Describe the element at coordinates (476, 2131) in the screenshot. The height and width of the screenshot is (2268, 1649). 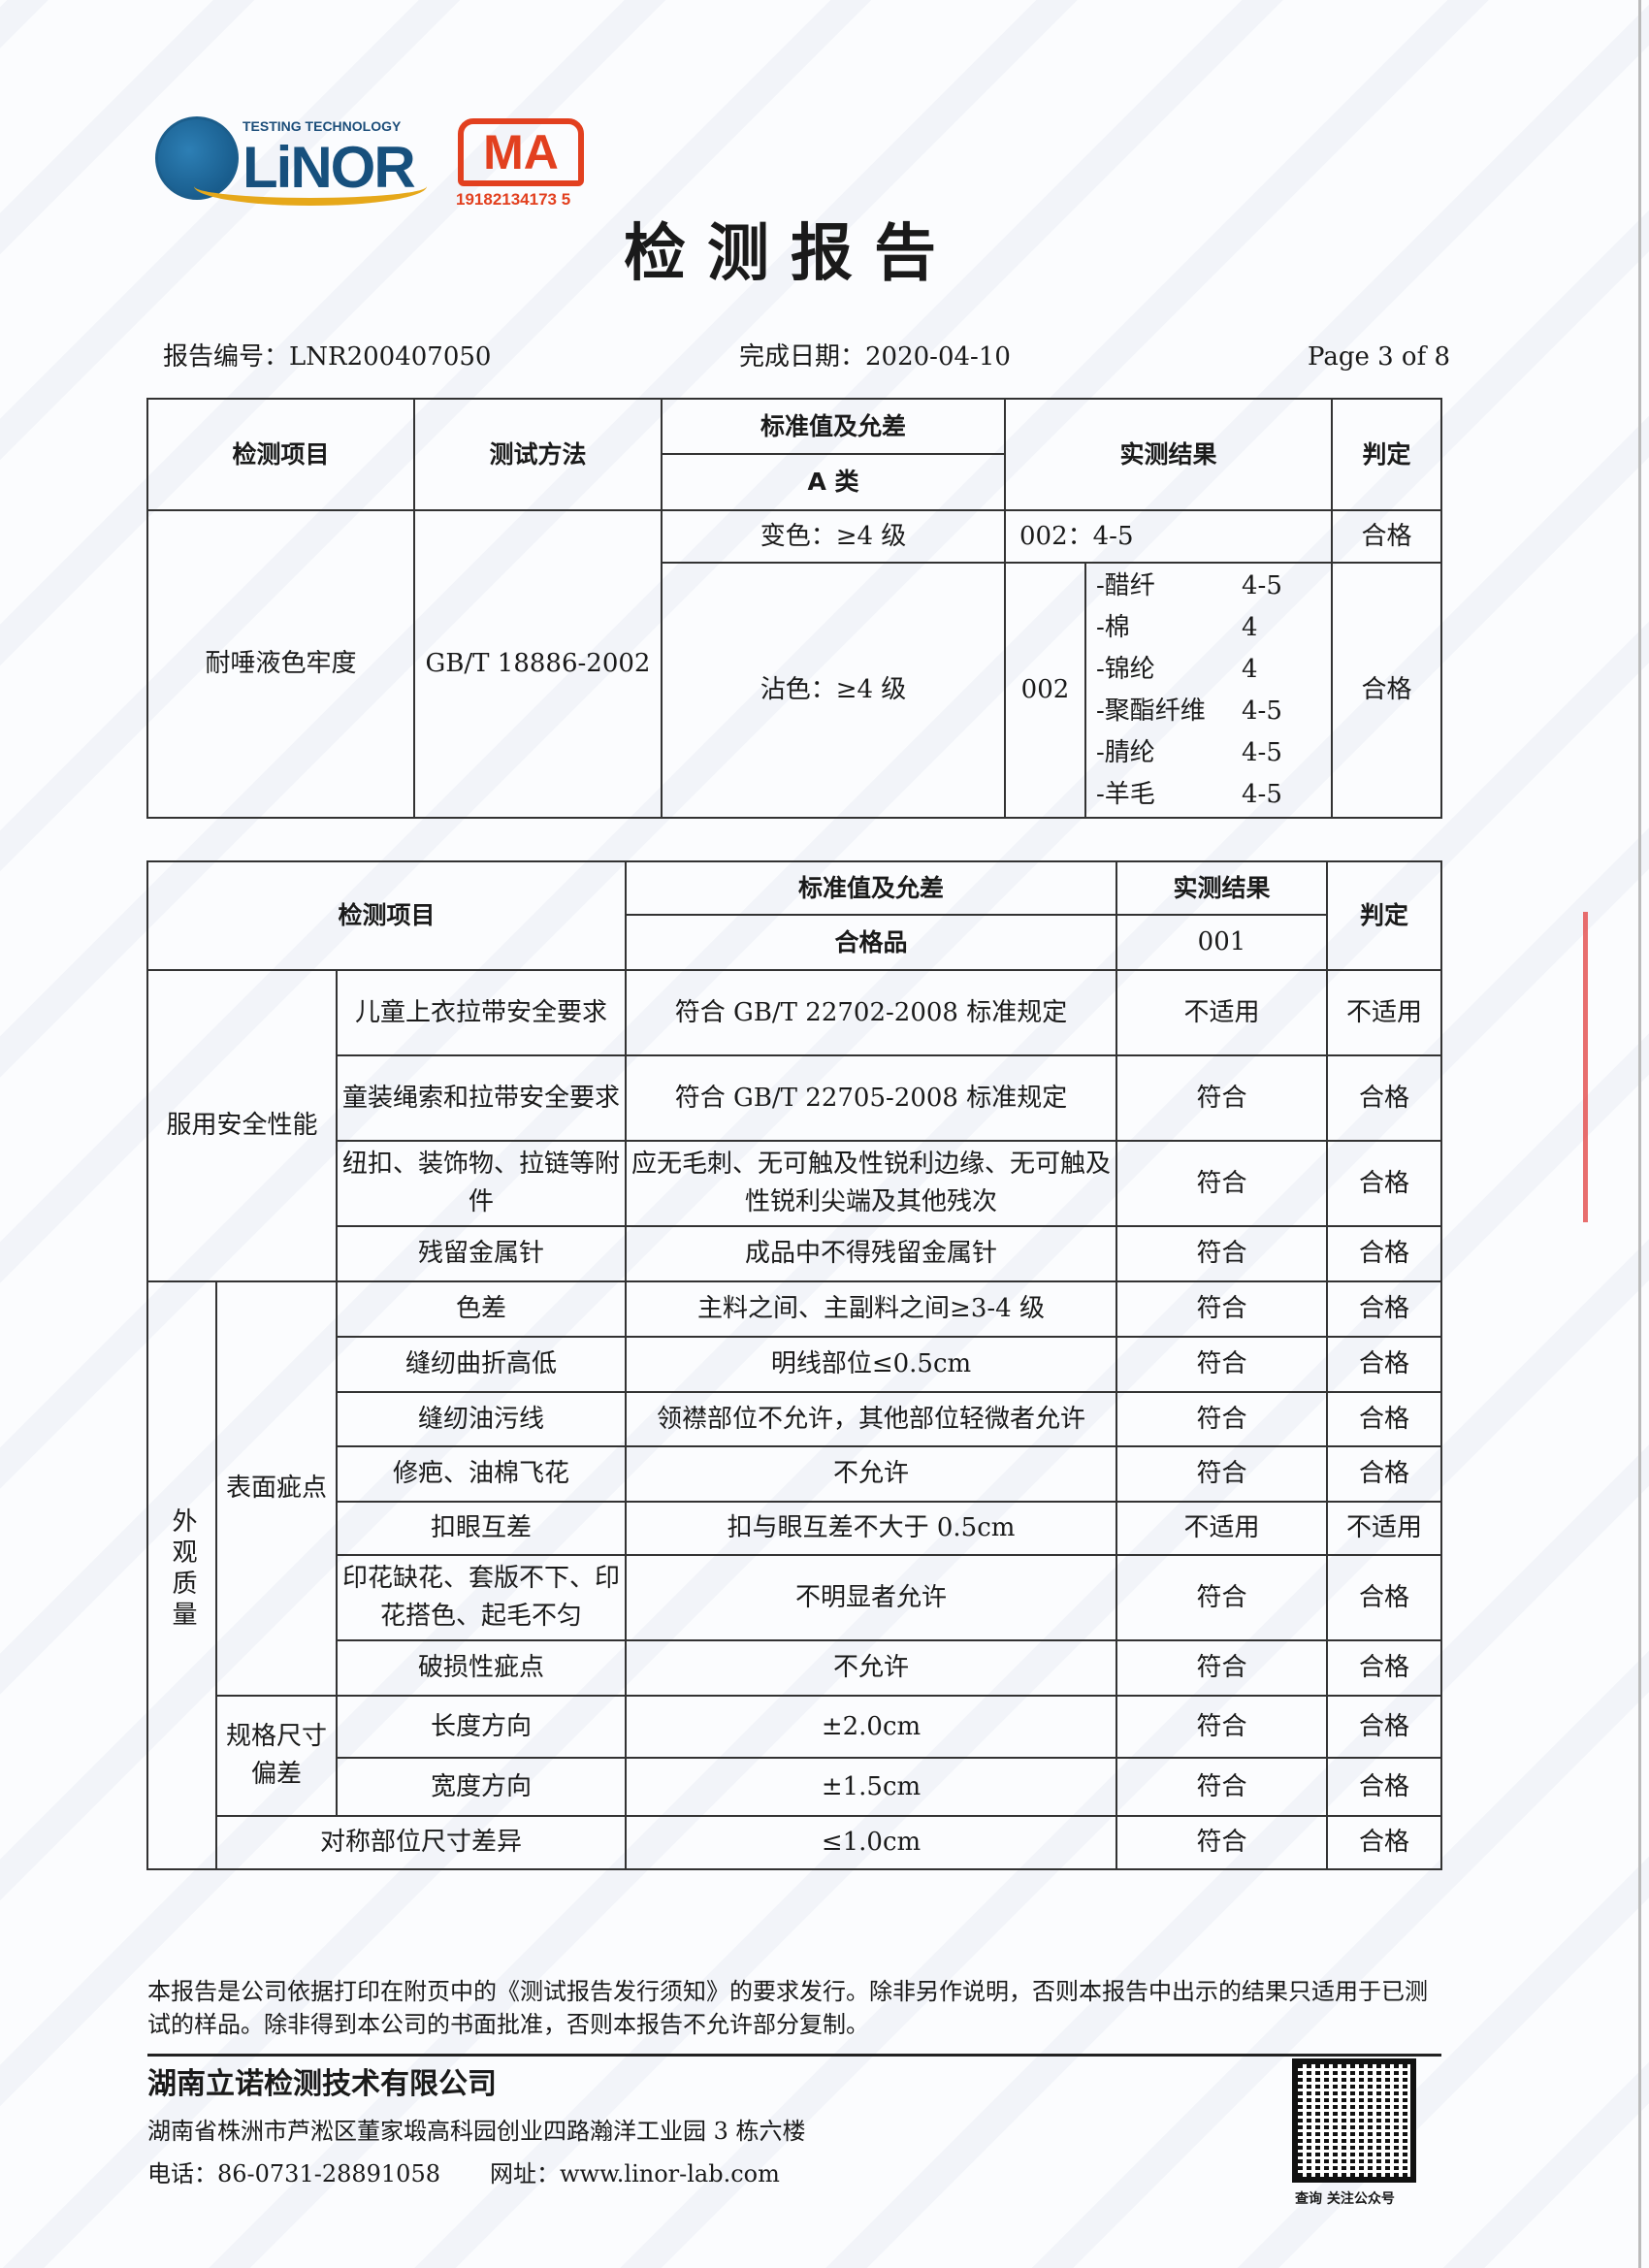
I see `company-address: 湖南省株洲市芦淞区董家塅高科园创业四路瀚洋工业园 3 栋六楼` at that location.